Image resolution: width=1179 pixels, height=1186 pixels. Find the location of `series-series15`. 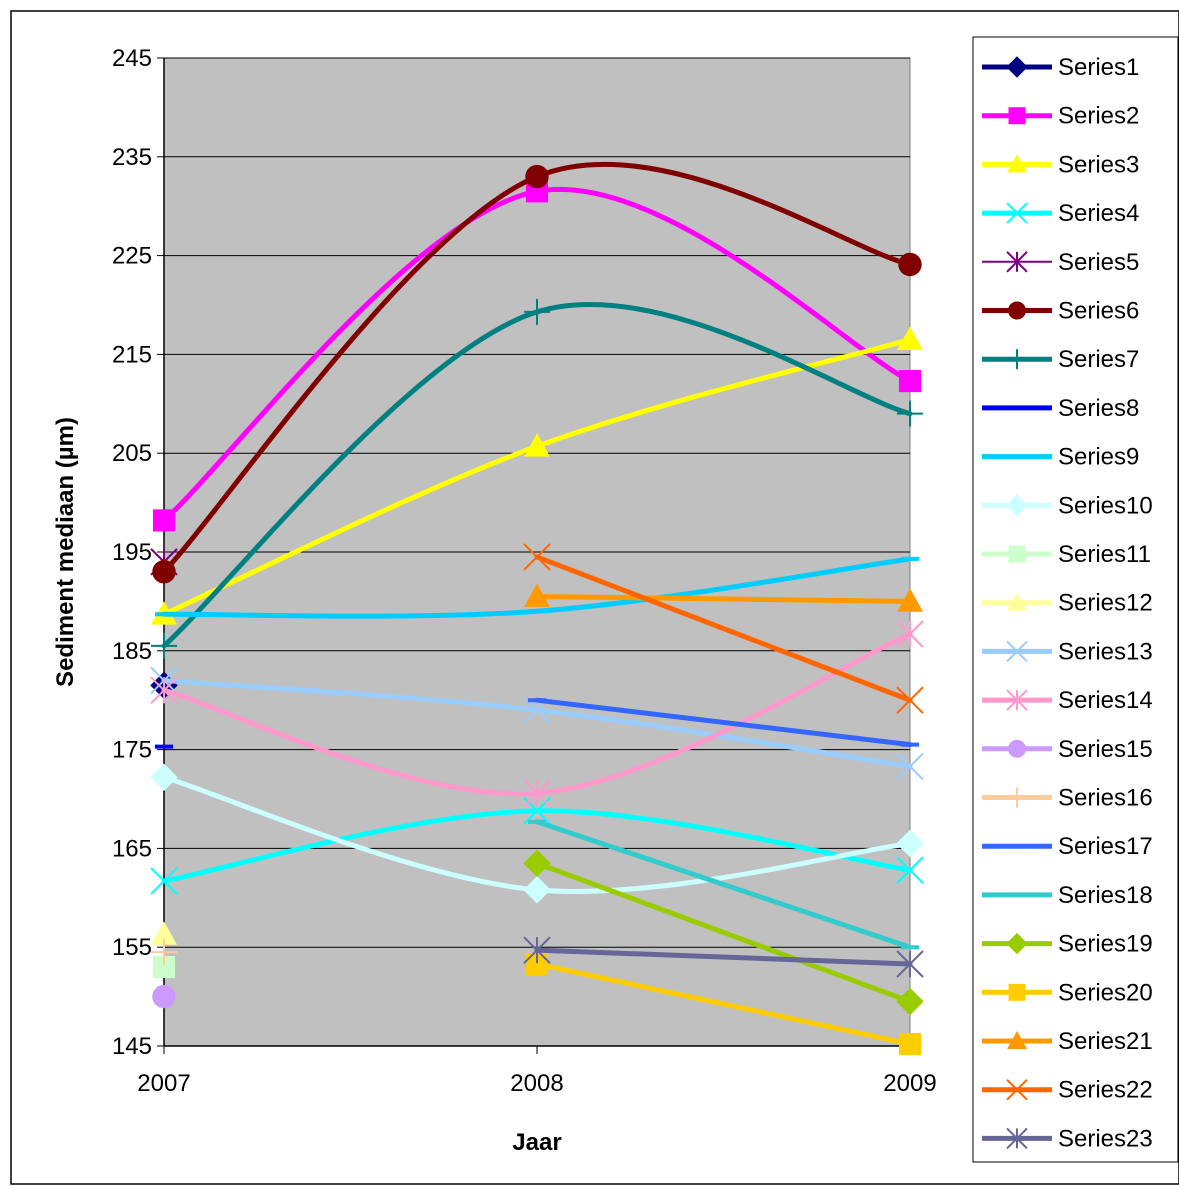

series-series15 is located at coordinates (164, 996).